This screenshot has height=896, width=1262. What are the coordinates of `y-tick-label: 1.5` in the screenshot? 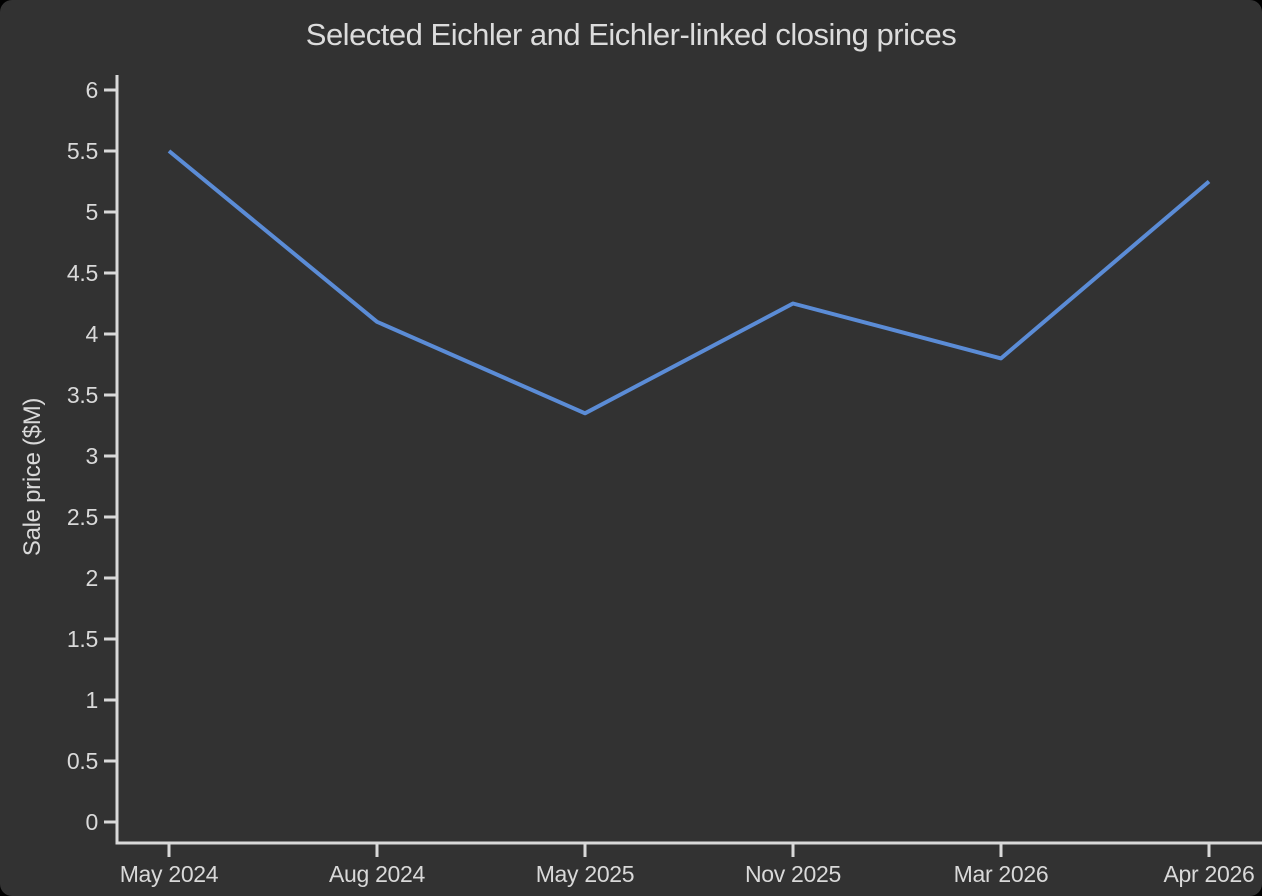 It's located at (82, 639).